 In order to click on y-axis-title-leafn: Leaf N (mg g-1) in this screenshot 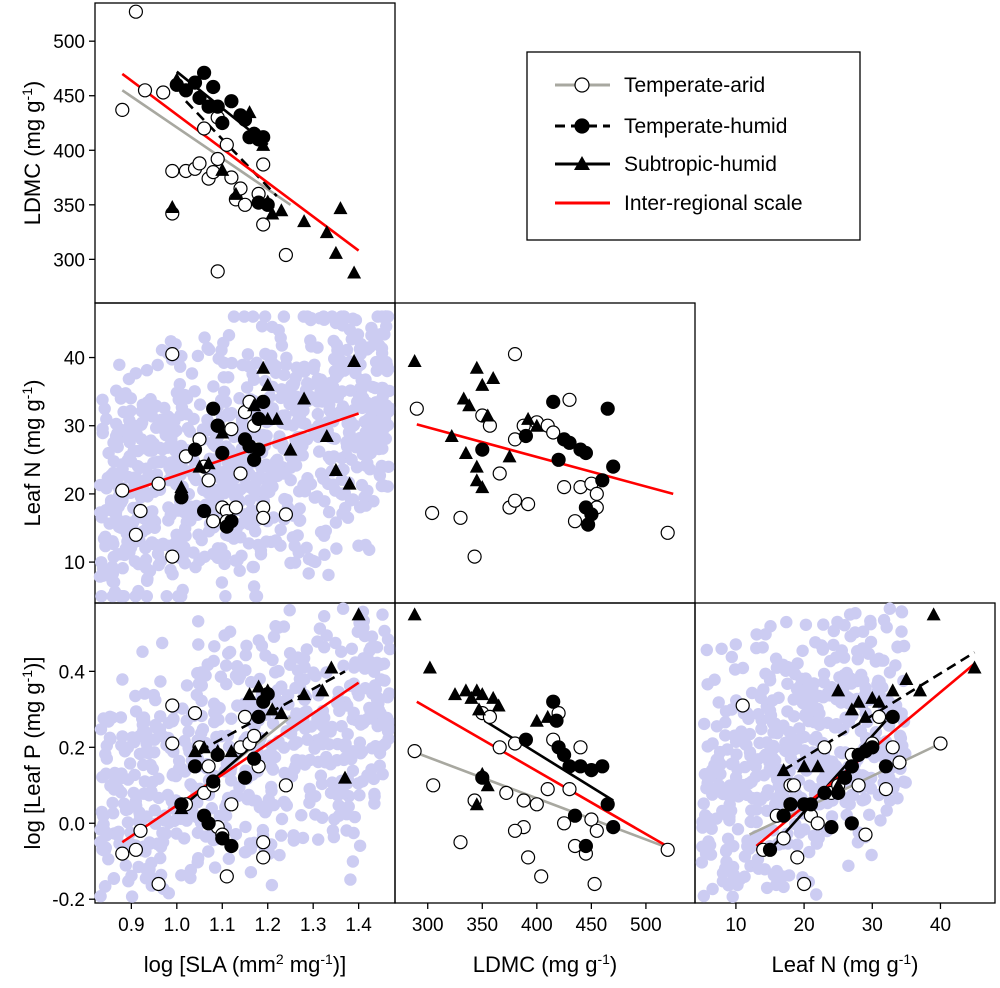, I will do `click(32, 453)`.